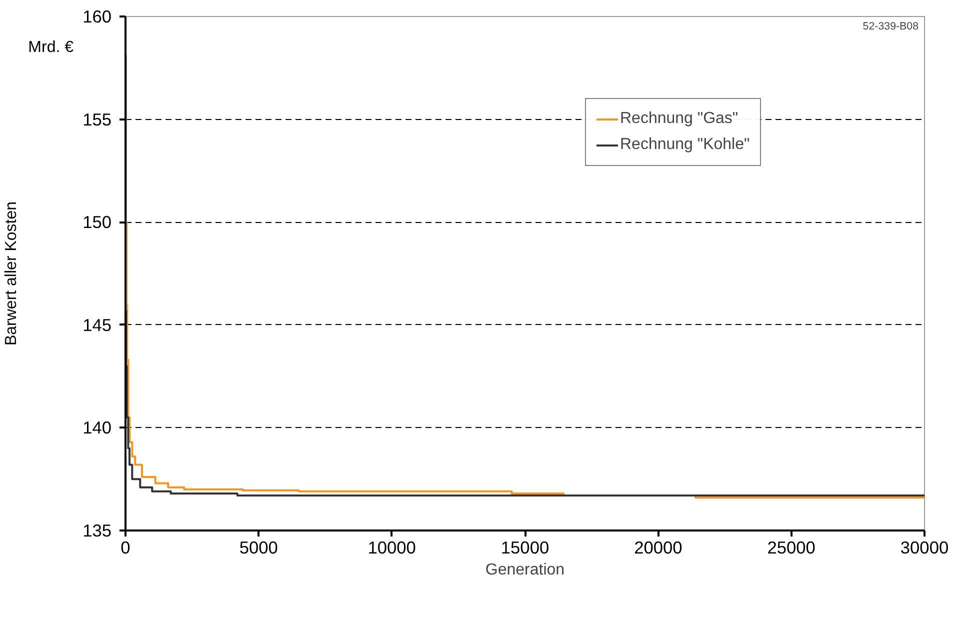 The height and width of the screenshot is (617, 959). Describe the element at coordinates (97, 119) in the screenshot. I see `y-tick-label: 155` at that location.